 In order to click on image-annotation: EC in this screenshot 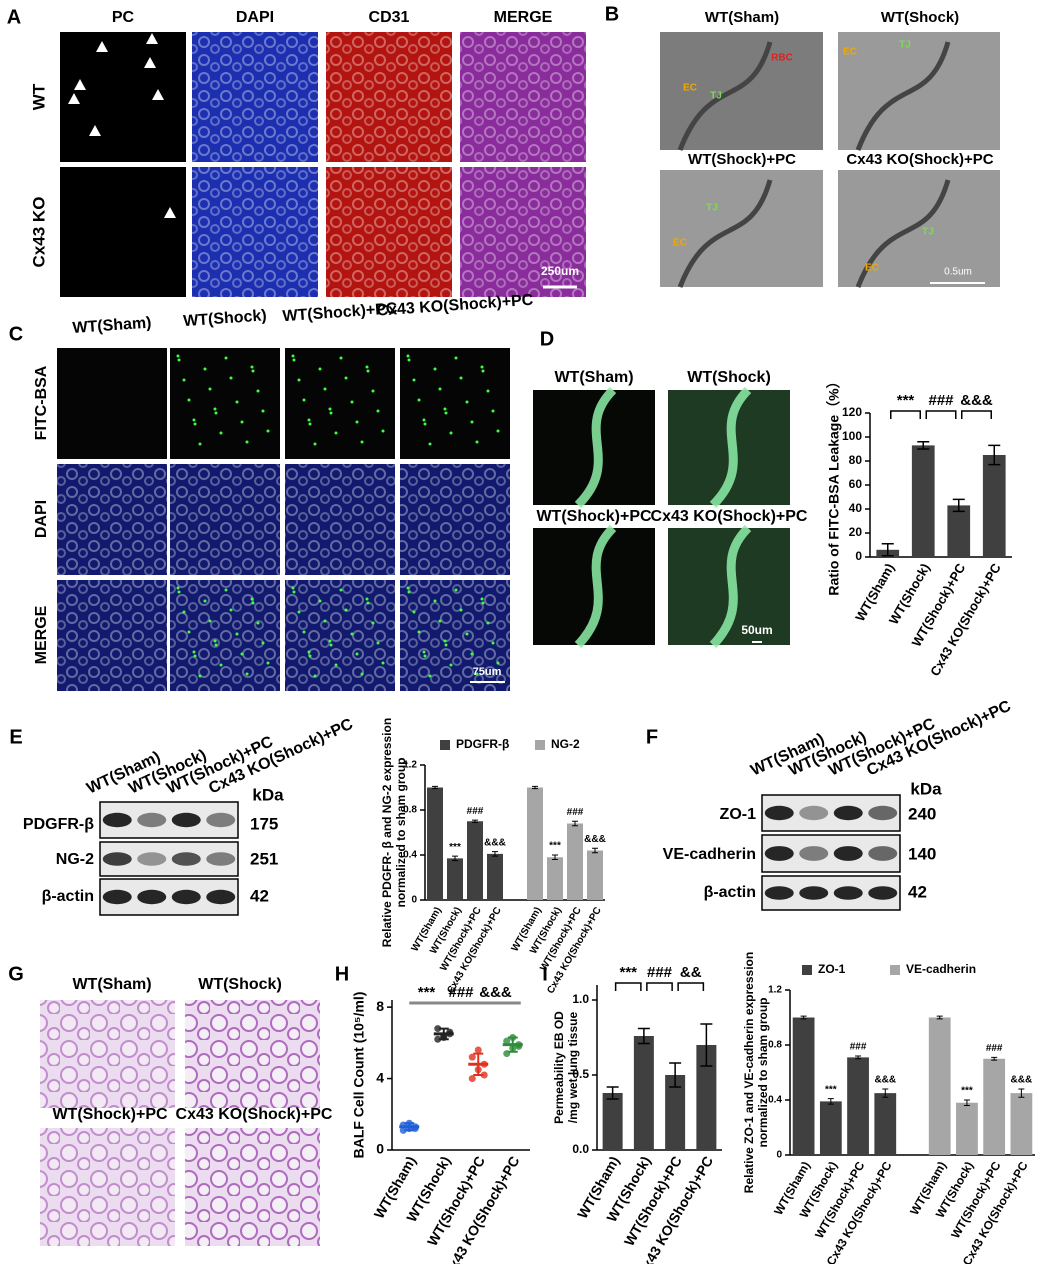, I will do `click(690, 88)`.